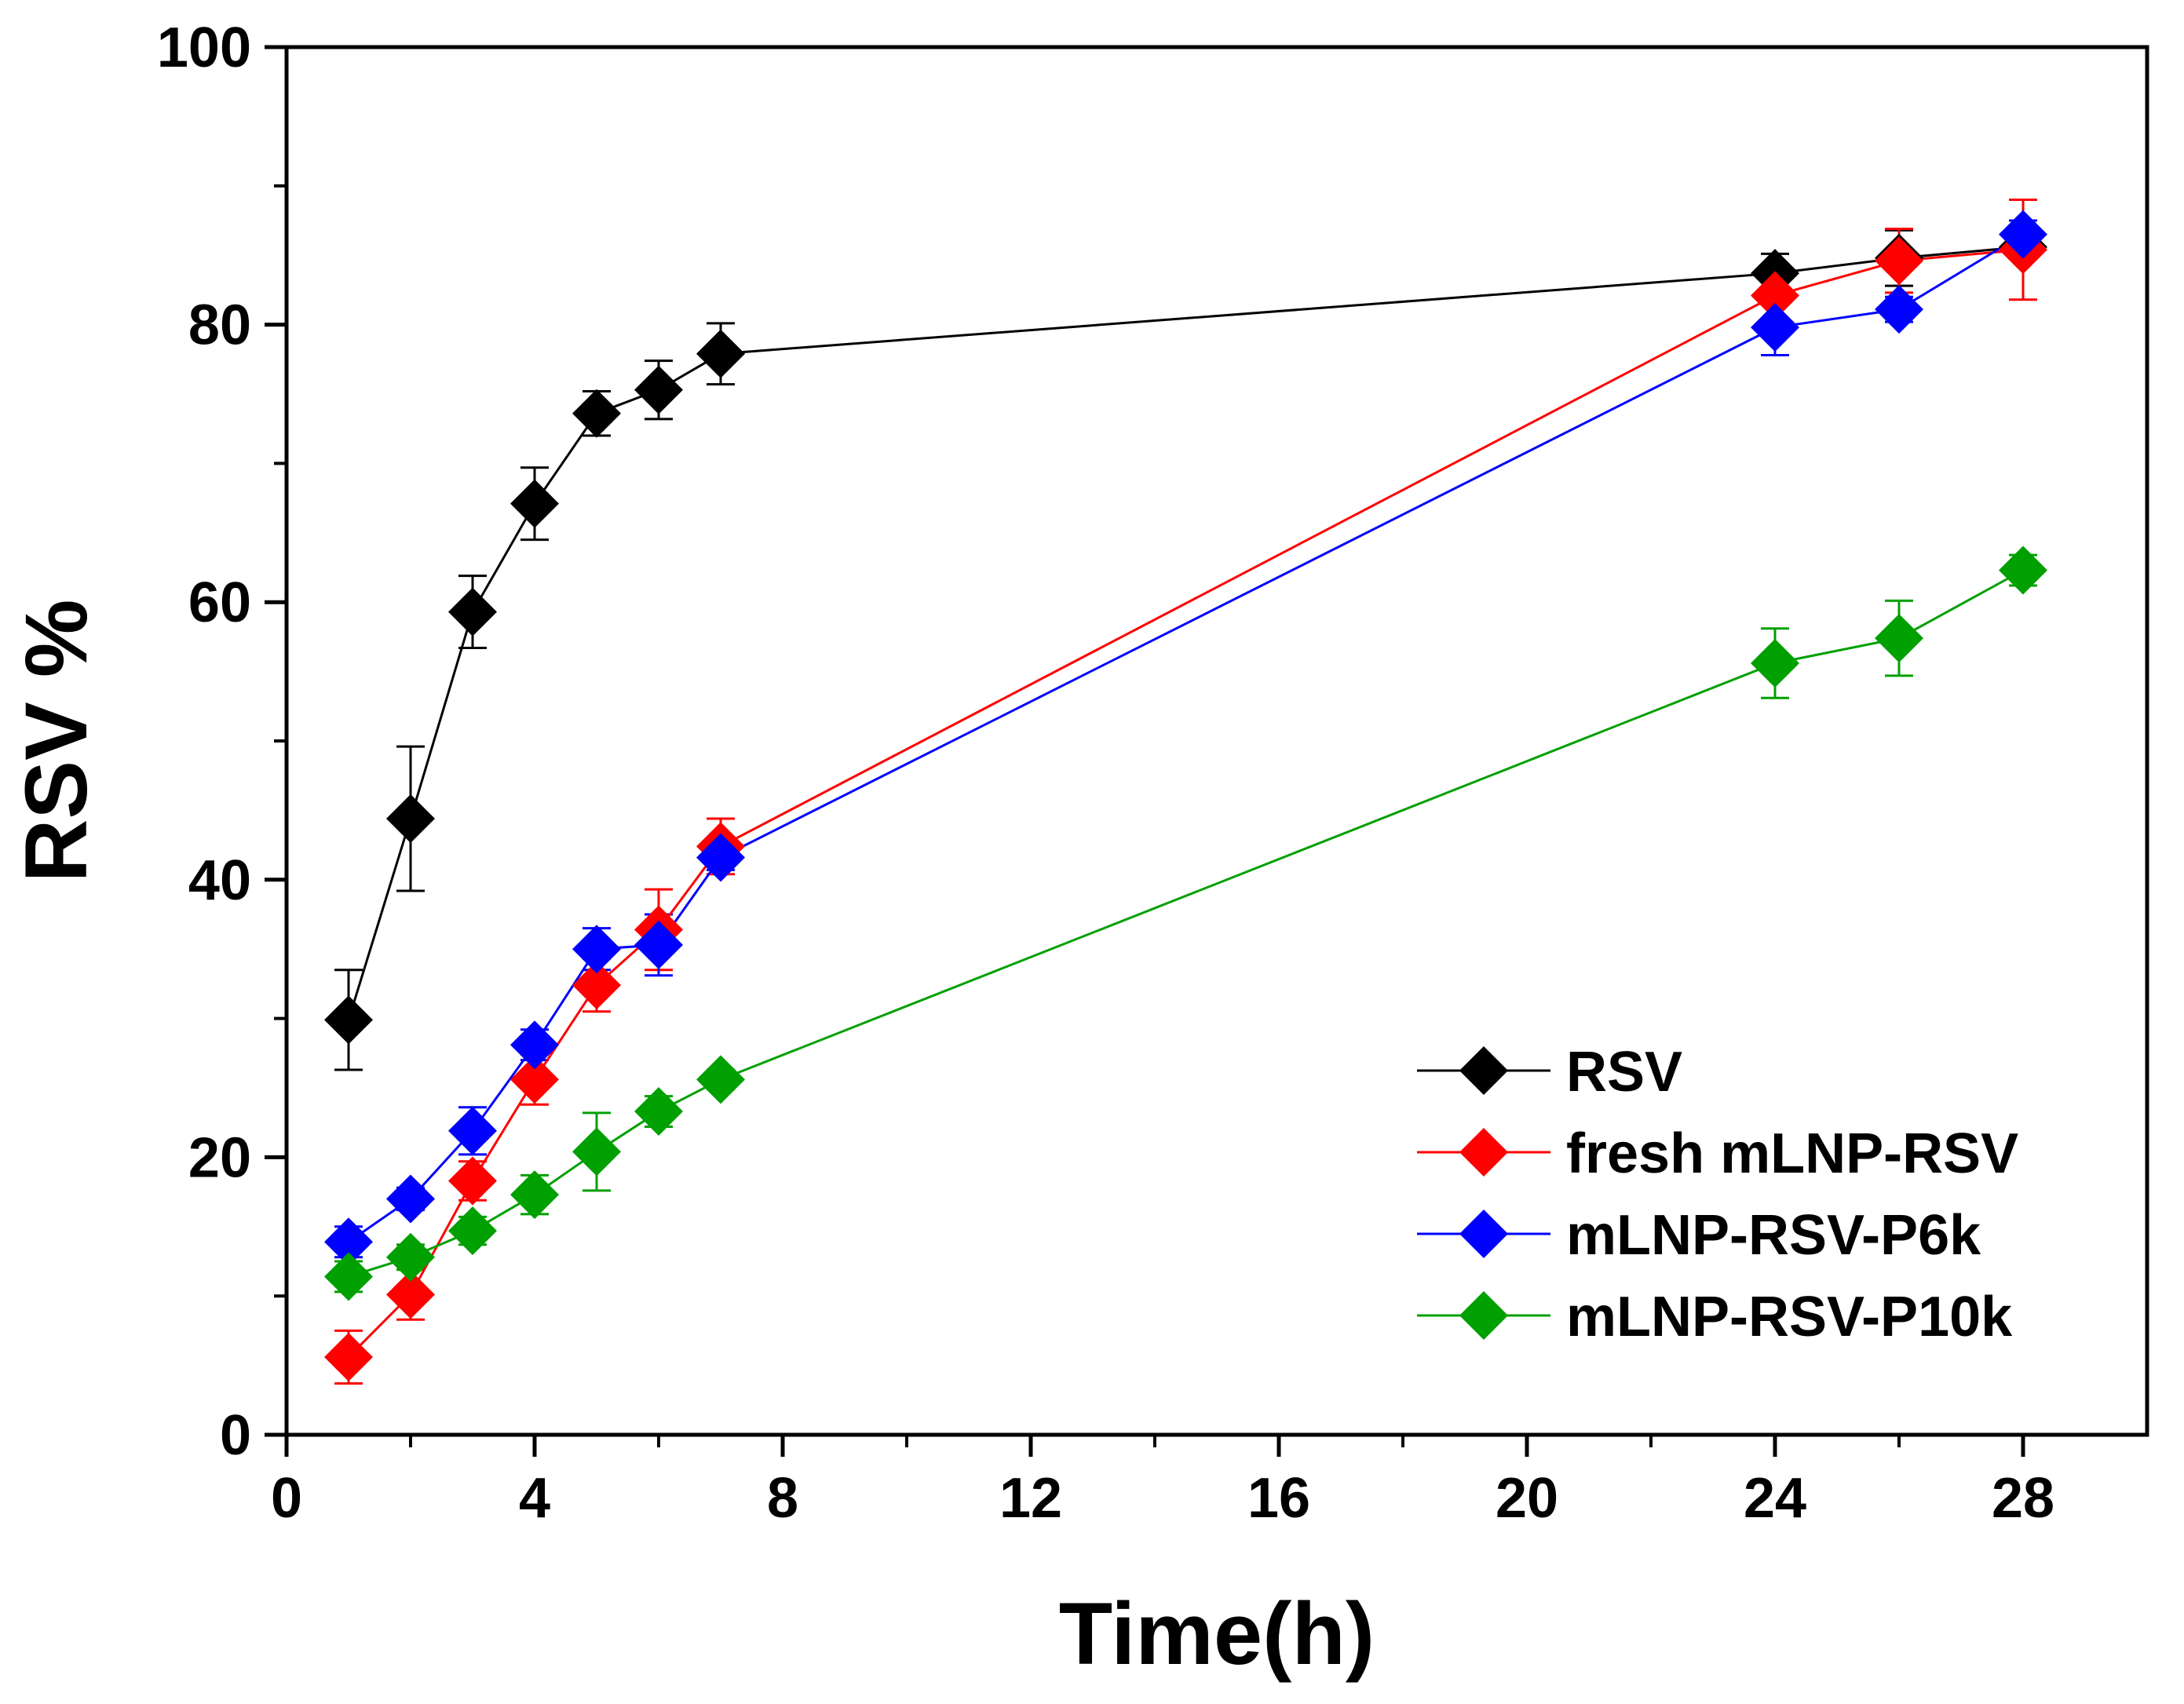 Image resolution: width=2184 pixels, height=1704 pixels. I want to click on y-tick-label: 20, so click(219, 1157).